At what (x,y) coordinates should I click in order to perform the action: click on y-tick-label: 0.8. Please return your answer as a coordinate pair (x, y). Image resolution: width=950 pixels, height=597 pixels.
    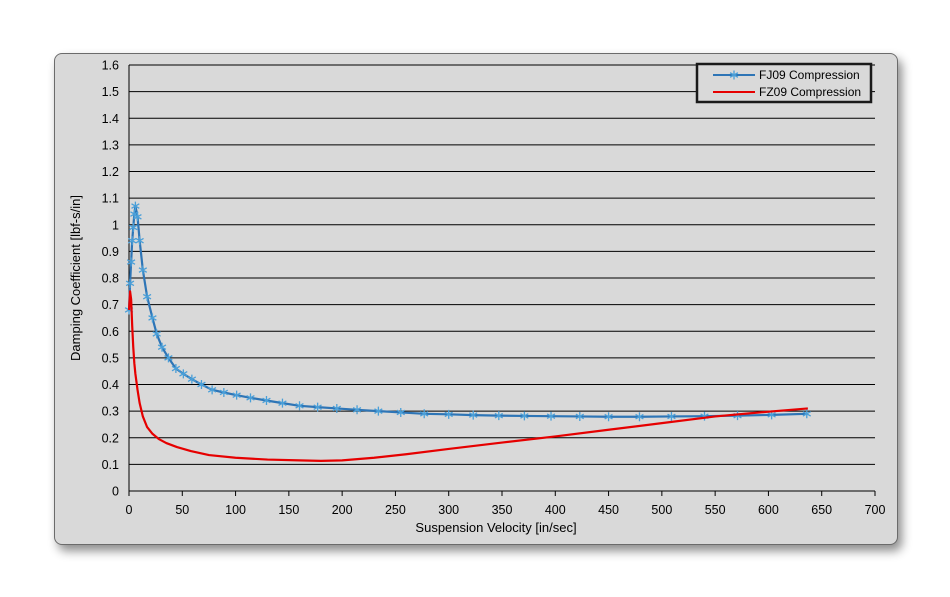
    Looking at the image, I should click on (110, 279).